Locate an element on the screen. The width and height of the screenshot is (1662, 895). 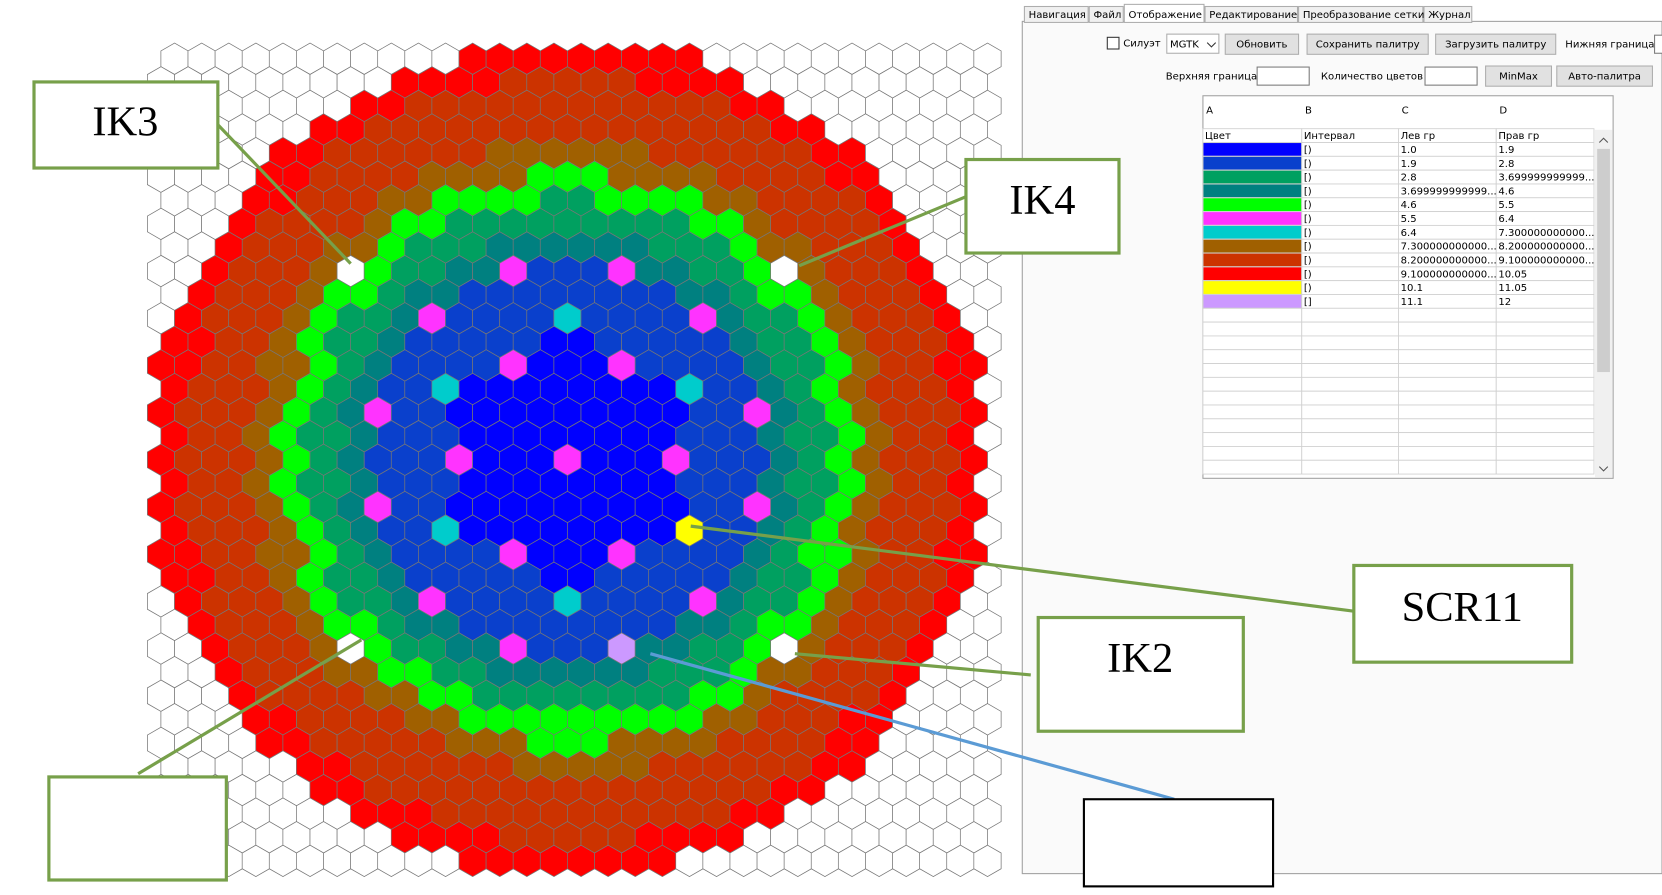
select is located at coordinates (1193, 43).